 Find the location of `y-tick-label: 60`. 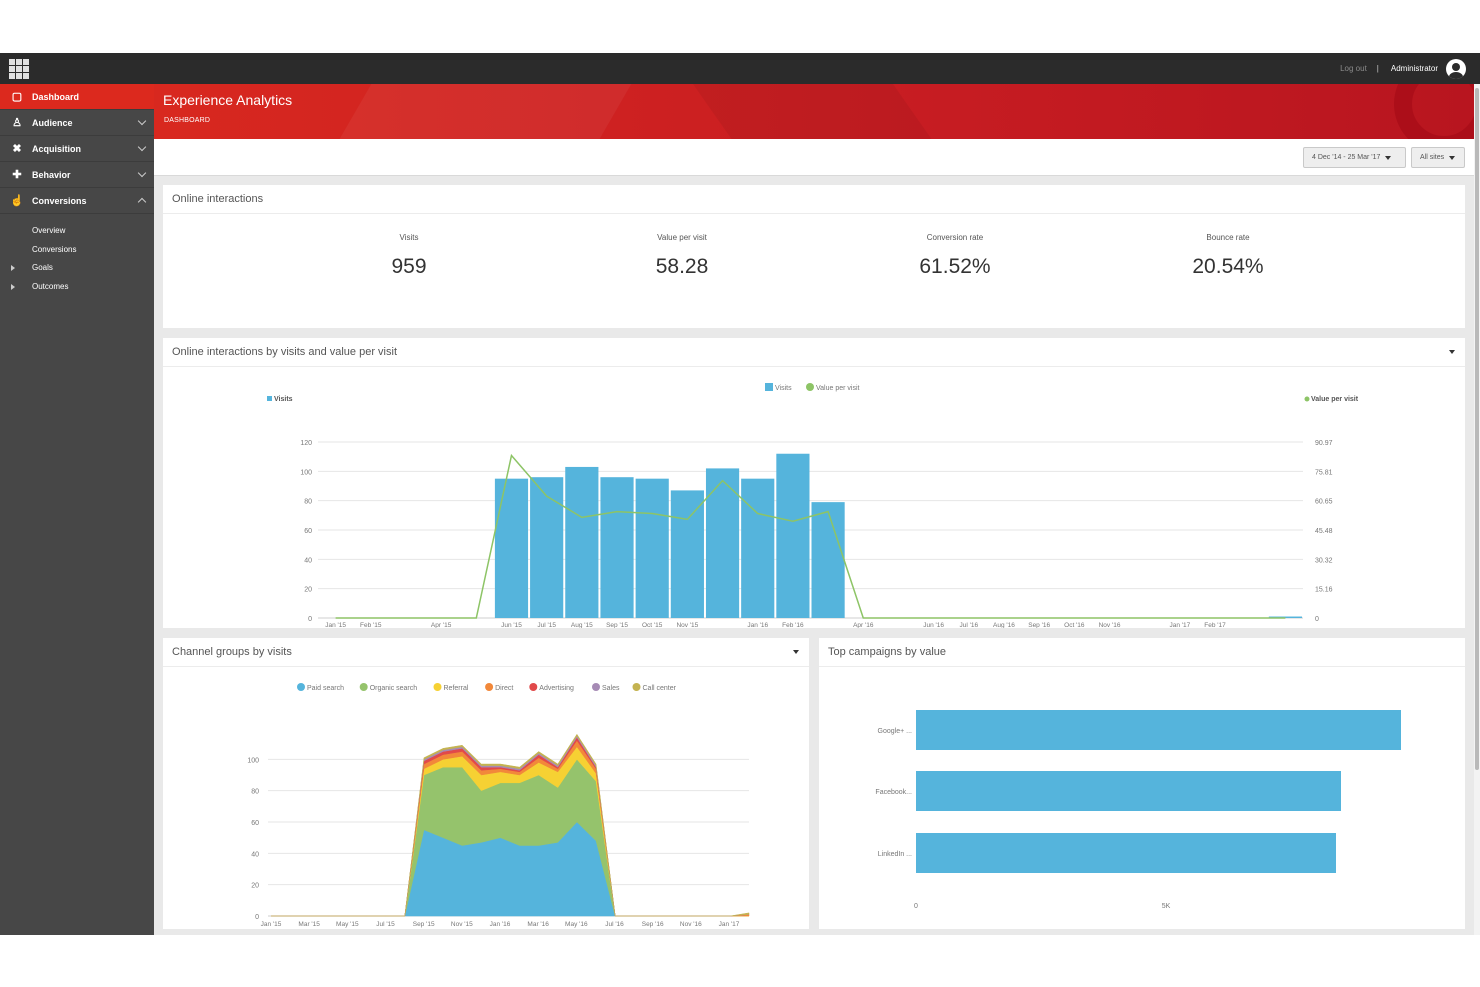

y-tick-label: 60 is located at coordinates (255, 823).